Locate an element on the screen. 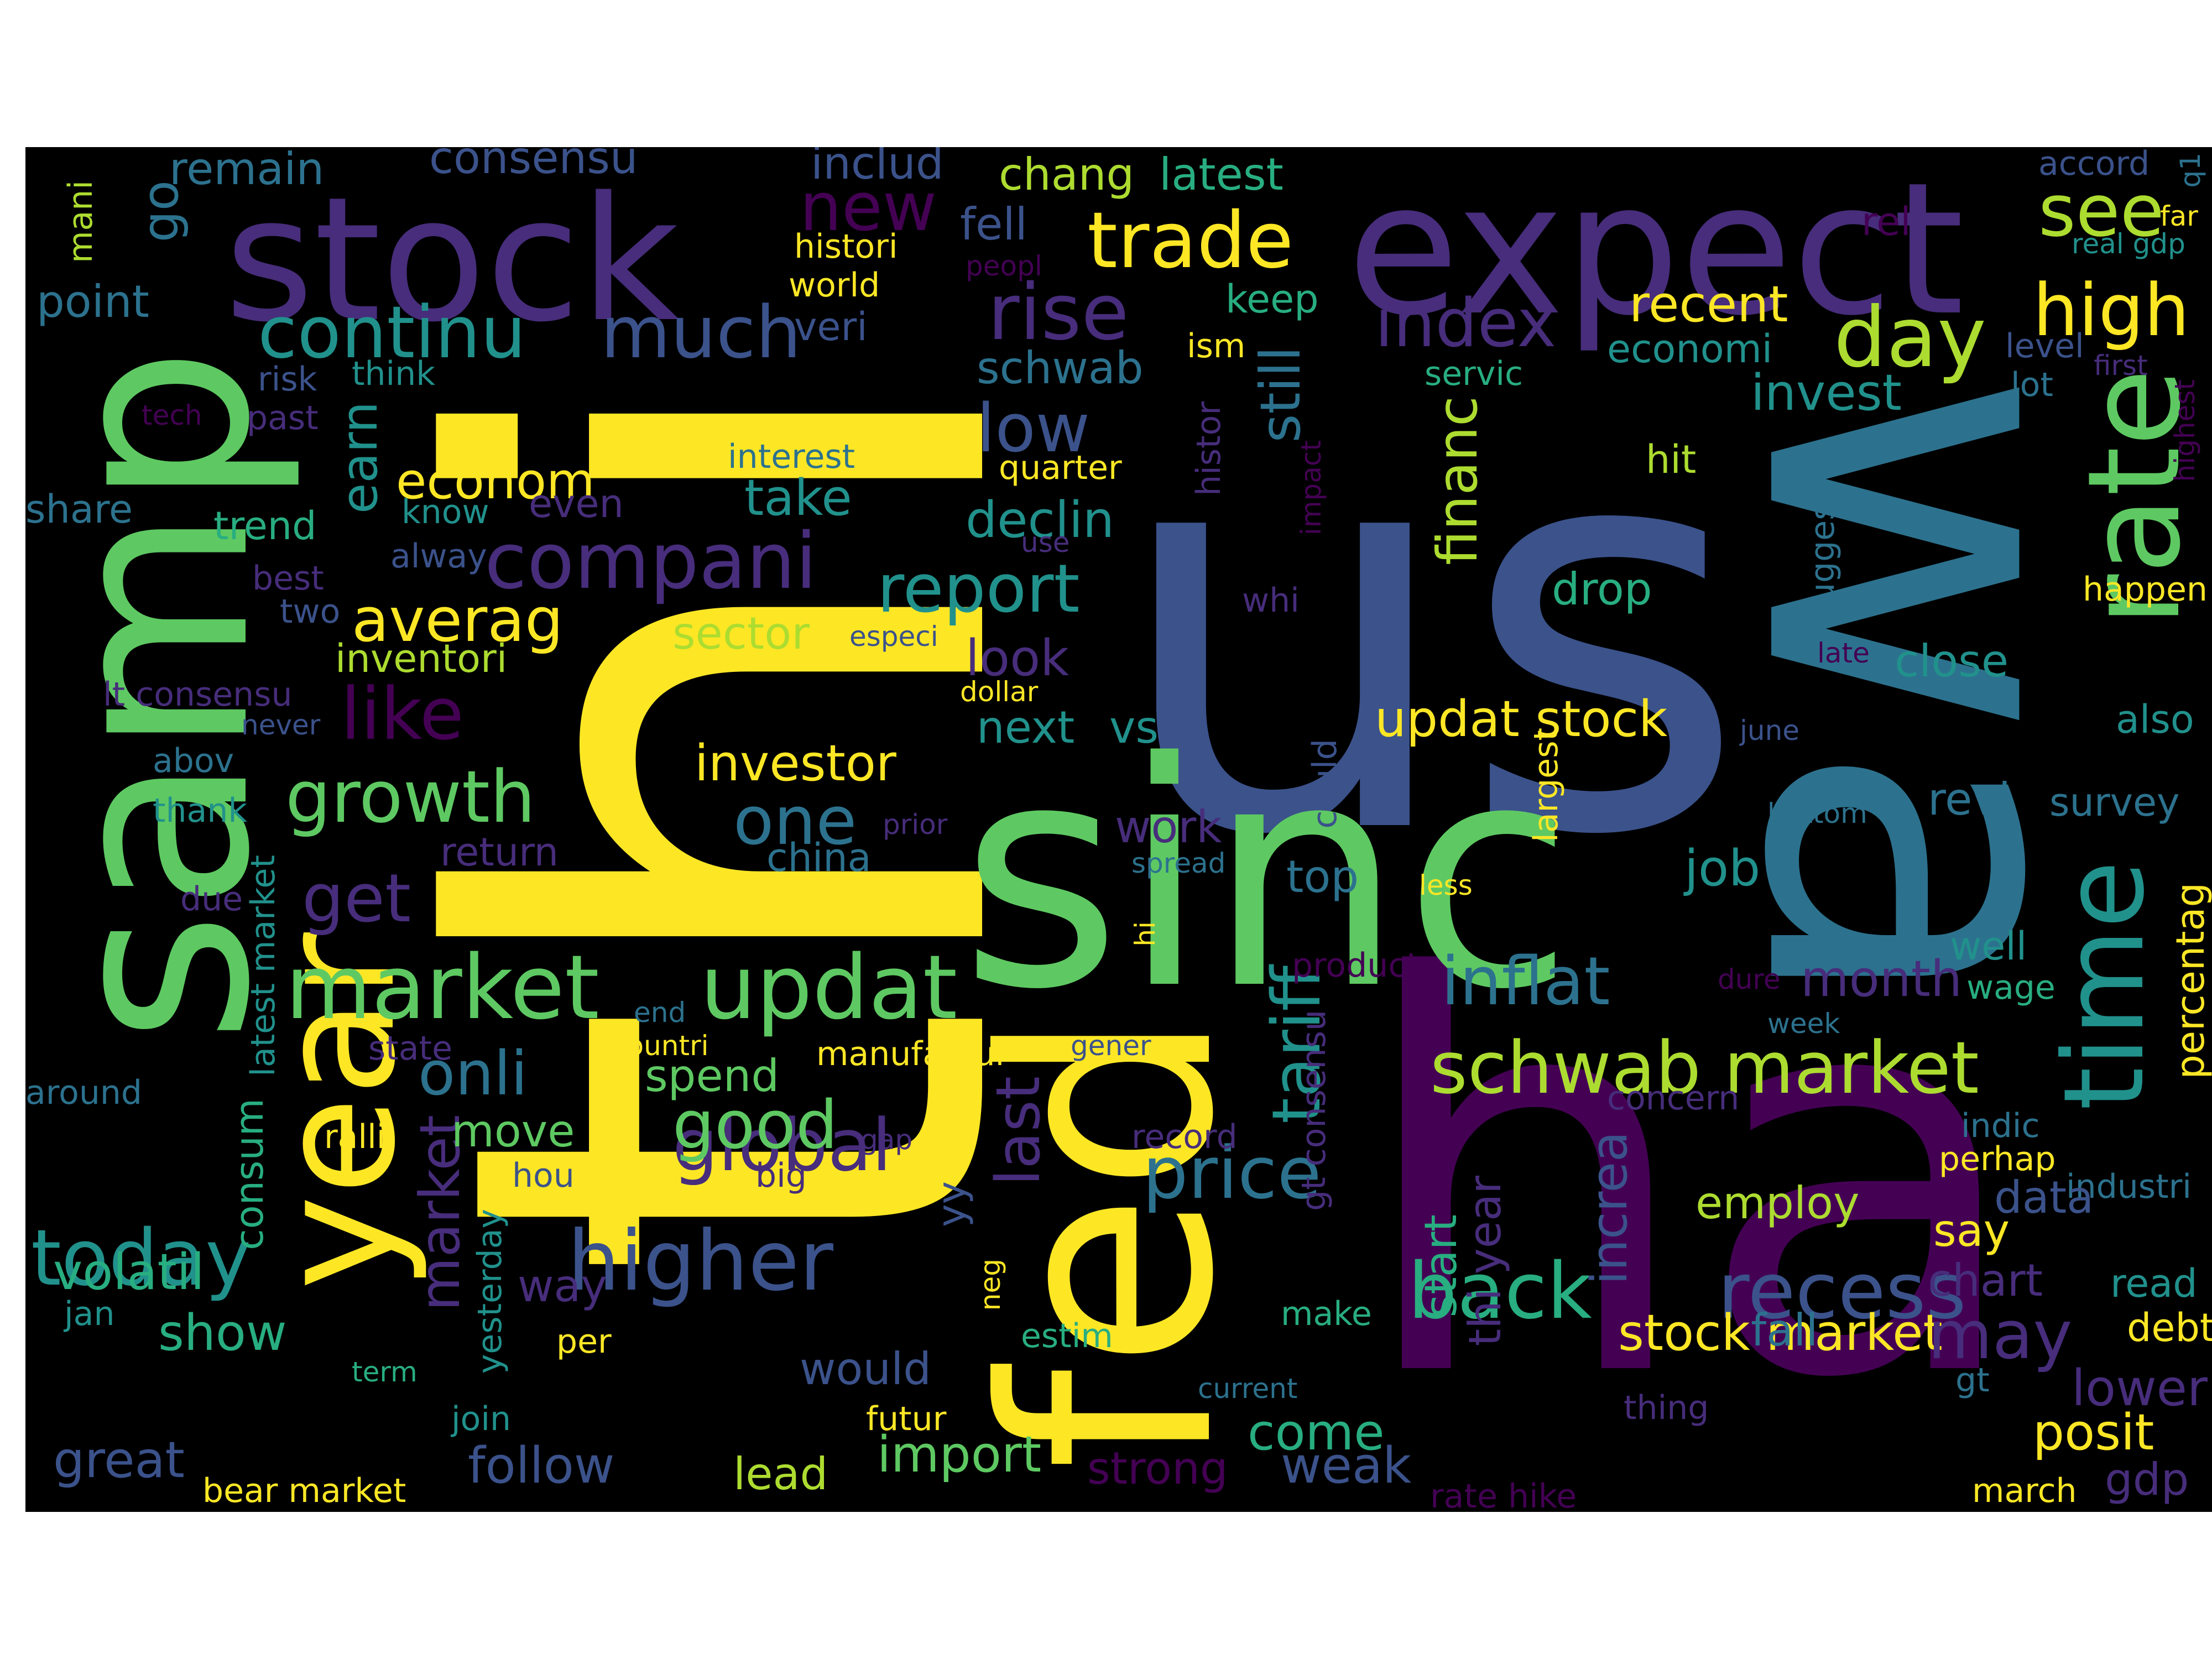  word-indic: indic is located at coordinates (2001, 1126).